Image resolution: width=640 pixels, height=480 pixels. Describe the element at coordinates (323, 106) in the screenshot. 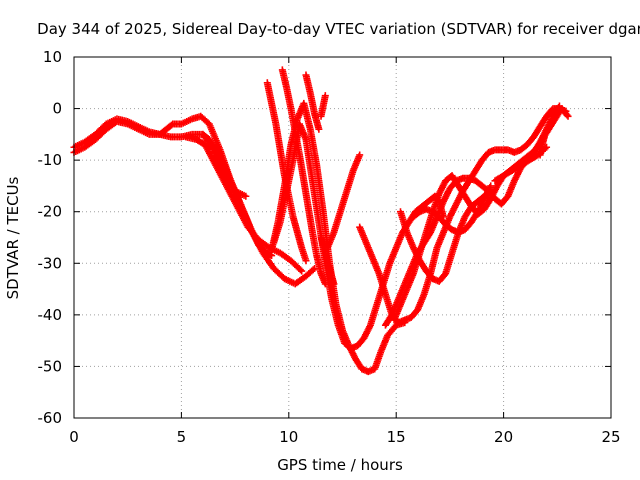

I see `series-track-j` at that location.